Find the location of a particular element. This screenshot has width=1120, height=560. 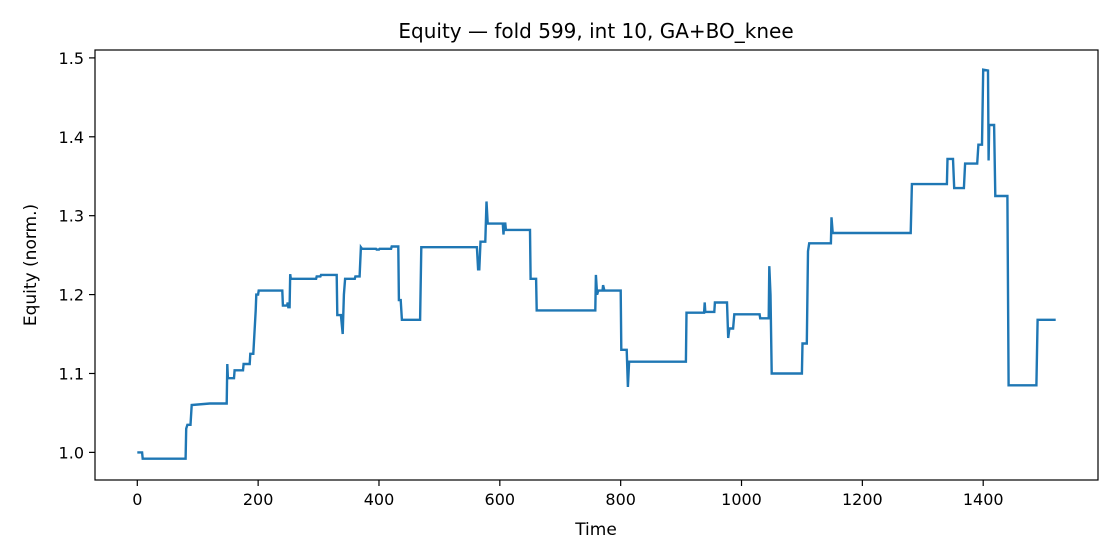

x-tick-label: 200 is located at coordinates (258, 499).